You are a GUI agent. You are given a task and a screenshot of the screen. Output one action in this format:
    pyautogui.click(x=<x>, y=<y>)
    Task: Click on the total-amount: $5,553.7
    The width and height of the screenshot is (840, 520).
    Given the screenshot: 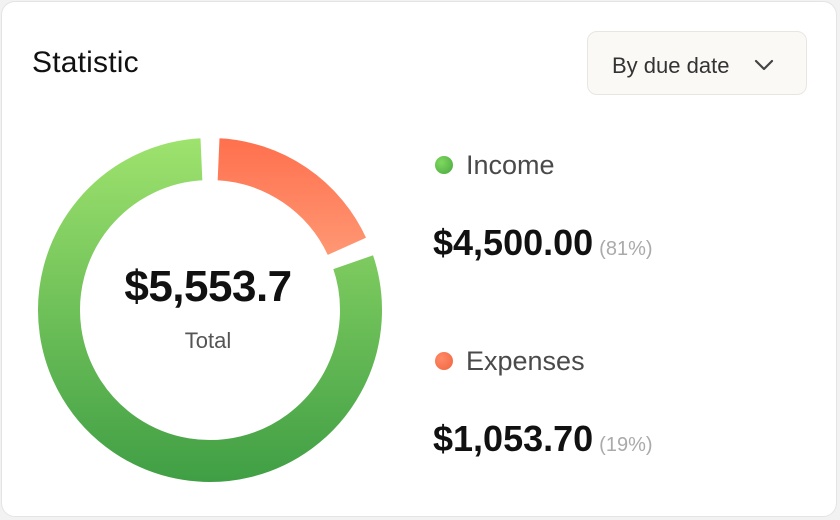 What is the action you would take?
    pyautogui.click(x=208, y=286)
    